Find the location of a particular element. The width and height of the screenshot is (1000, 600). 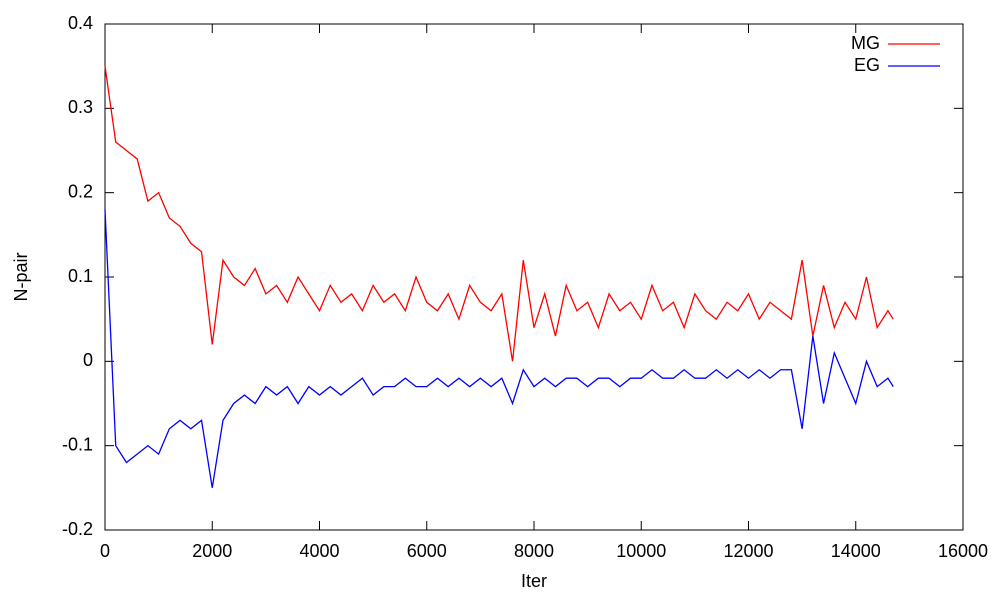

y-tick-label: 0.1 is located at coordinates (80, 276).